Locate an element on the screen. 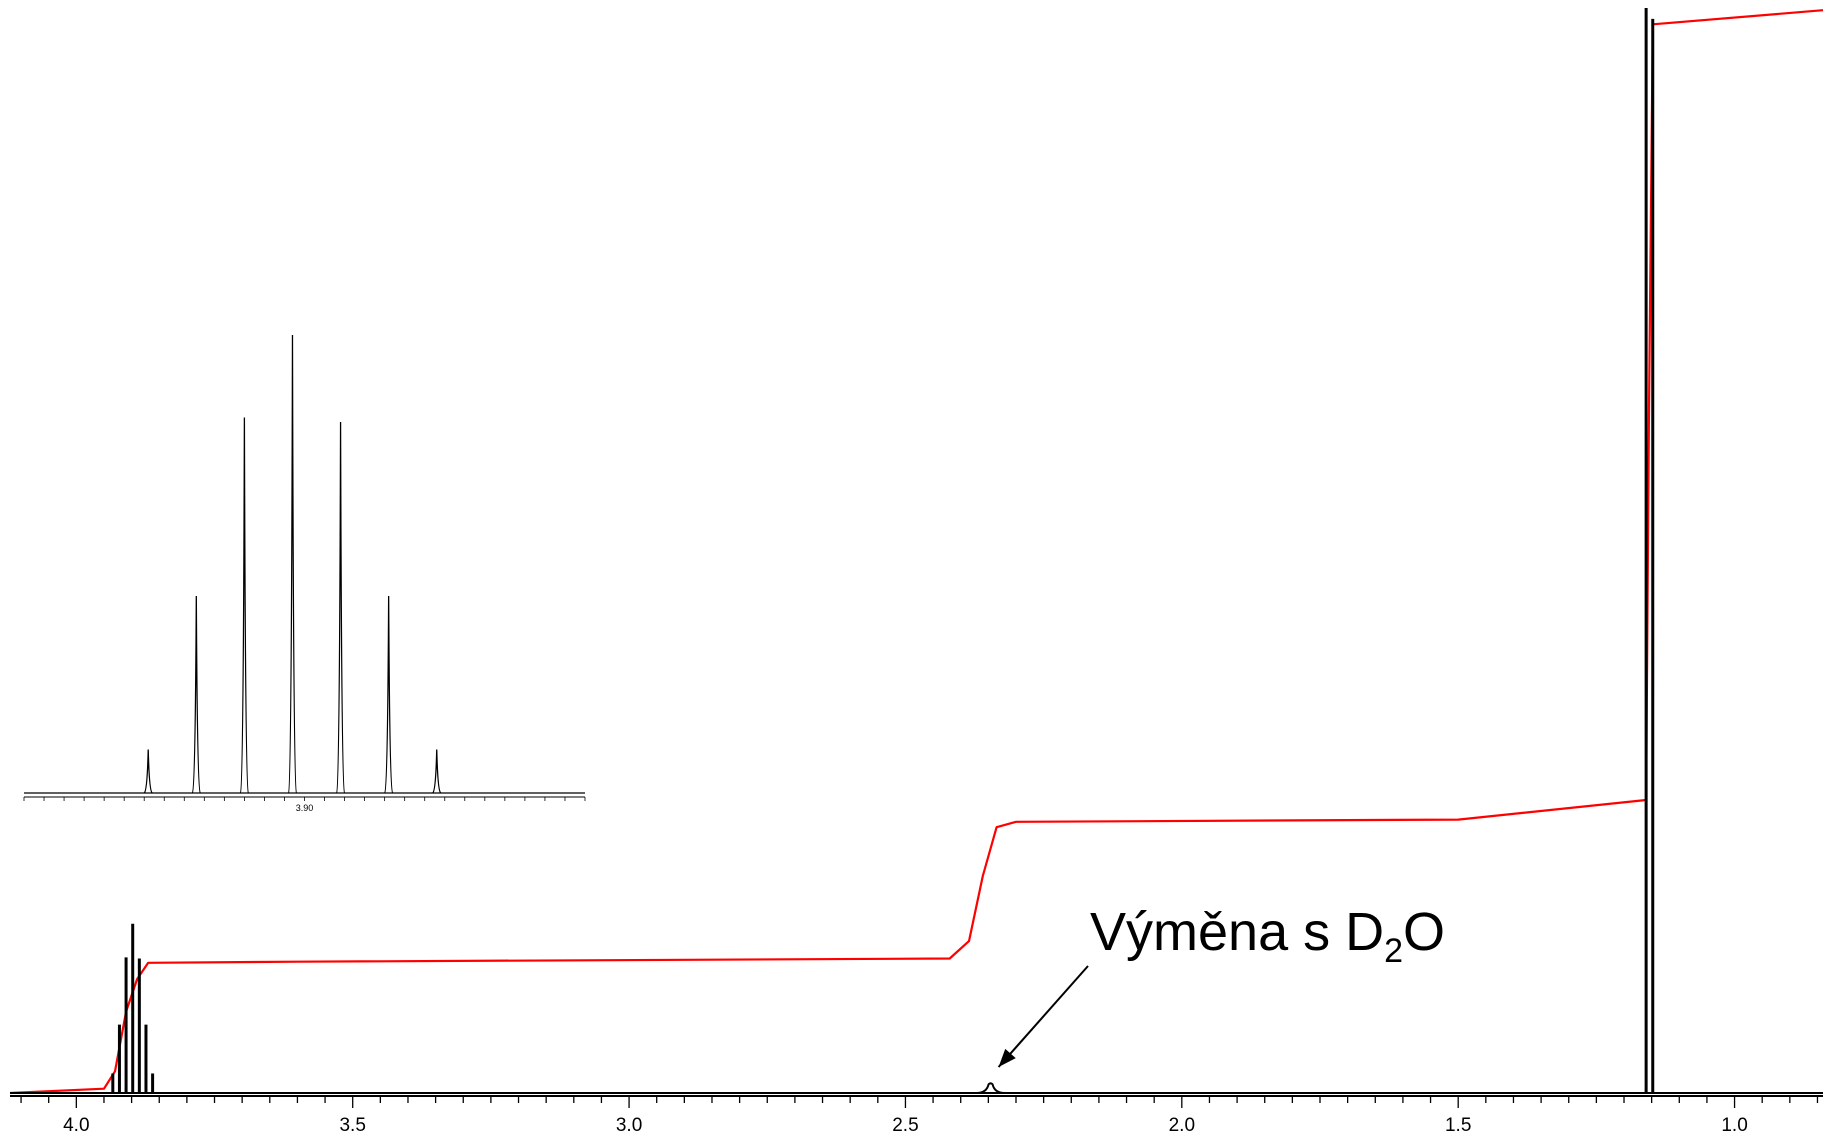 The image size is (1833, 1139). x-axis-tick-label: 2.5 is located at coordinates (905, 1125).